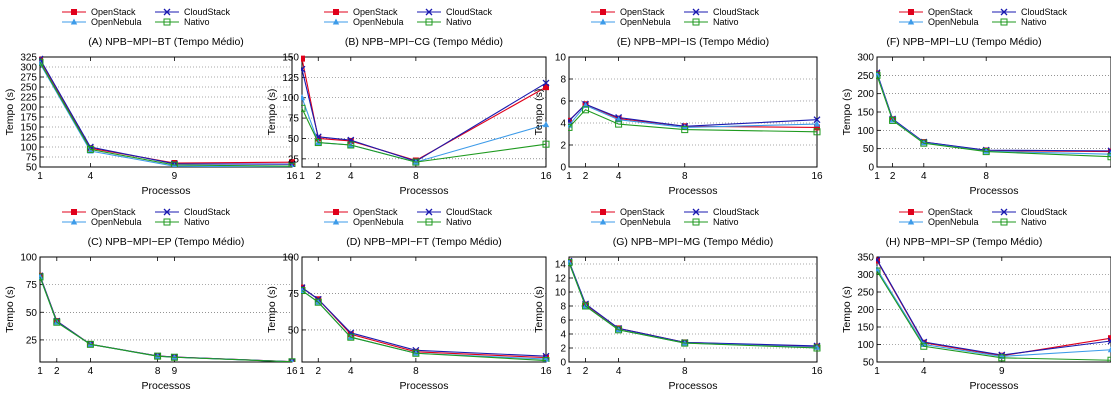  What do you see at coordinates (166, 242) in the screenshot?
I see `chart-title: (C) NPB−MPI−EP (Tempo Médio)` at bounding box center [166, 242].